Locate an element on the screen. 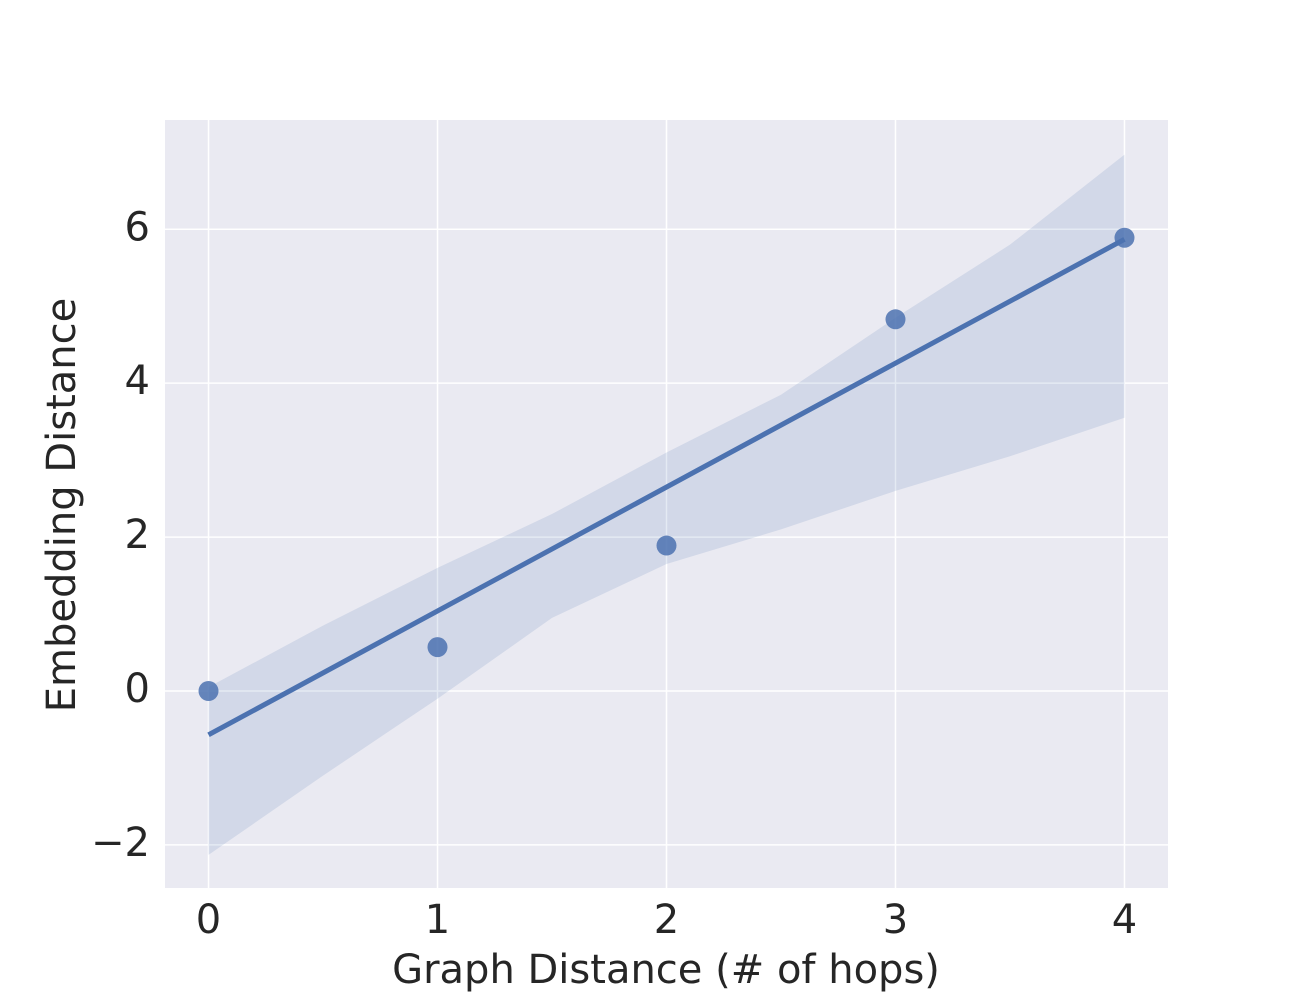 The image size is (1300, 1000). y-tick-label: −2 is located at coordinates (120, 843).